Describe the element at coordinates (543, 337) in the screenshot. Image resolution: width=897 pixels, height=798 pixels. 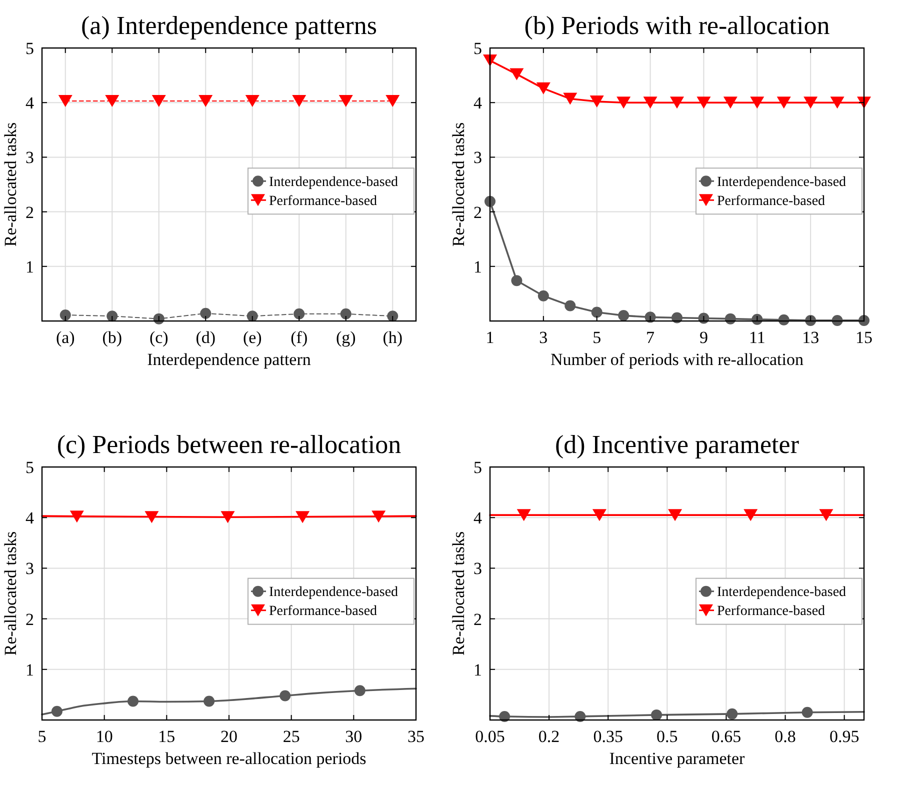
I see `x-tick-label: 3` at that location.